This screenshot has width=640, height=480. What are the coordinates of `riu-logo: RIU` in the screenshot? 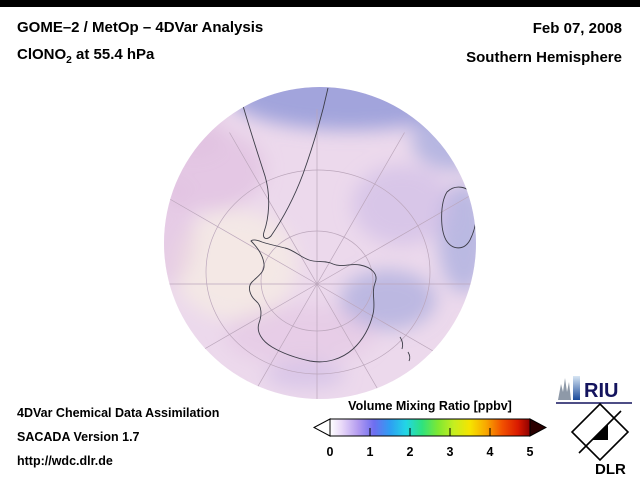 It's located at (594, 390).